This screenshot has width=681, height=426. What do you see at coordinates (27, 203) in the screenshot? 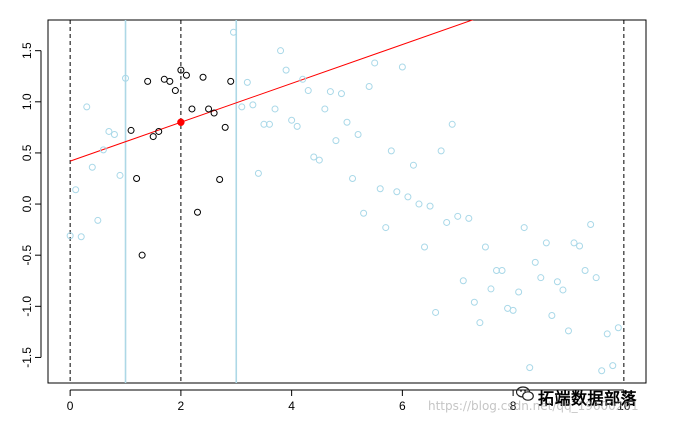
I see `y-tick-label: 0.0` at bounding box center [27, 203].